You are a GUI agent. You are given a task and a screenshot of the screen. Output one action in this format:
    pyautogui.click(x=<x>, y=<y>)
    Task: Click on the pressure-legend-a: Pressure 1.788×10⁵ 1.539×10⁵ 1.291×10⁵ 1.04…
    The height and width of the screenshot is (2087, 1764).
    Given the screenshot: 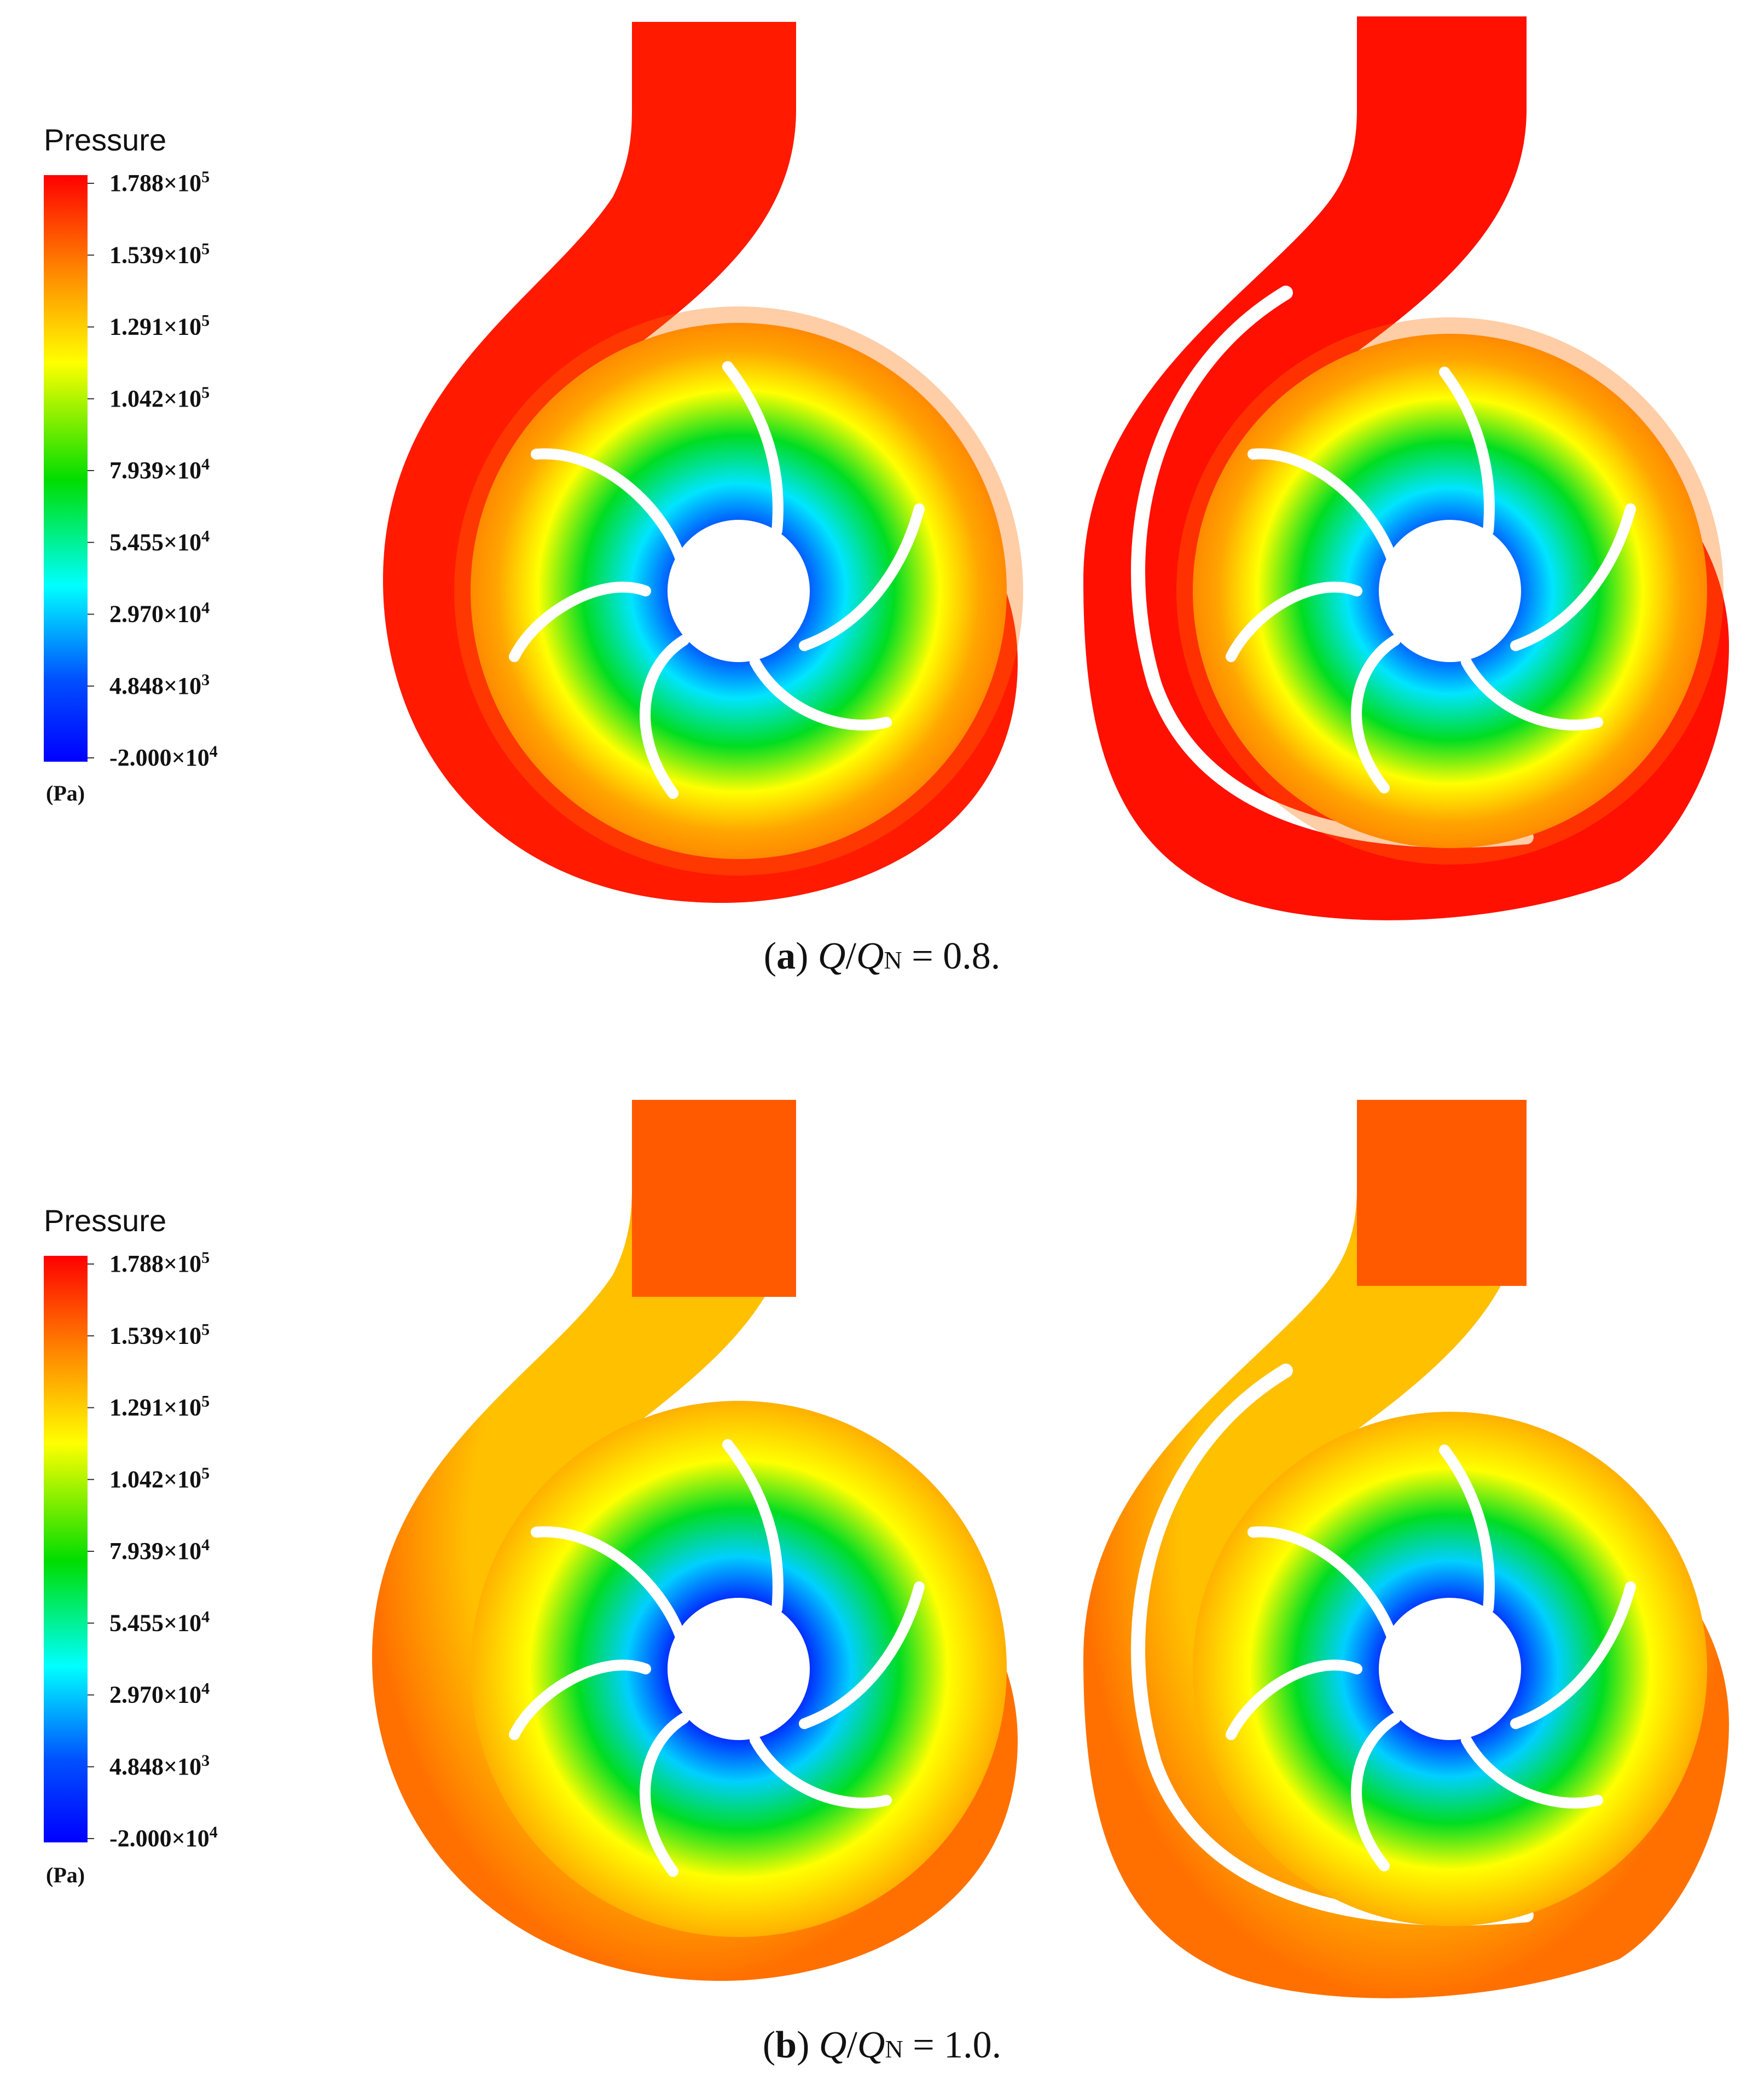 What is the action you would take?
    pyautogui.click(x=131, y=464)
    